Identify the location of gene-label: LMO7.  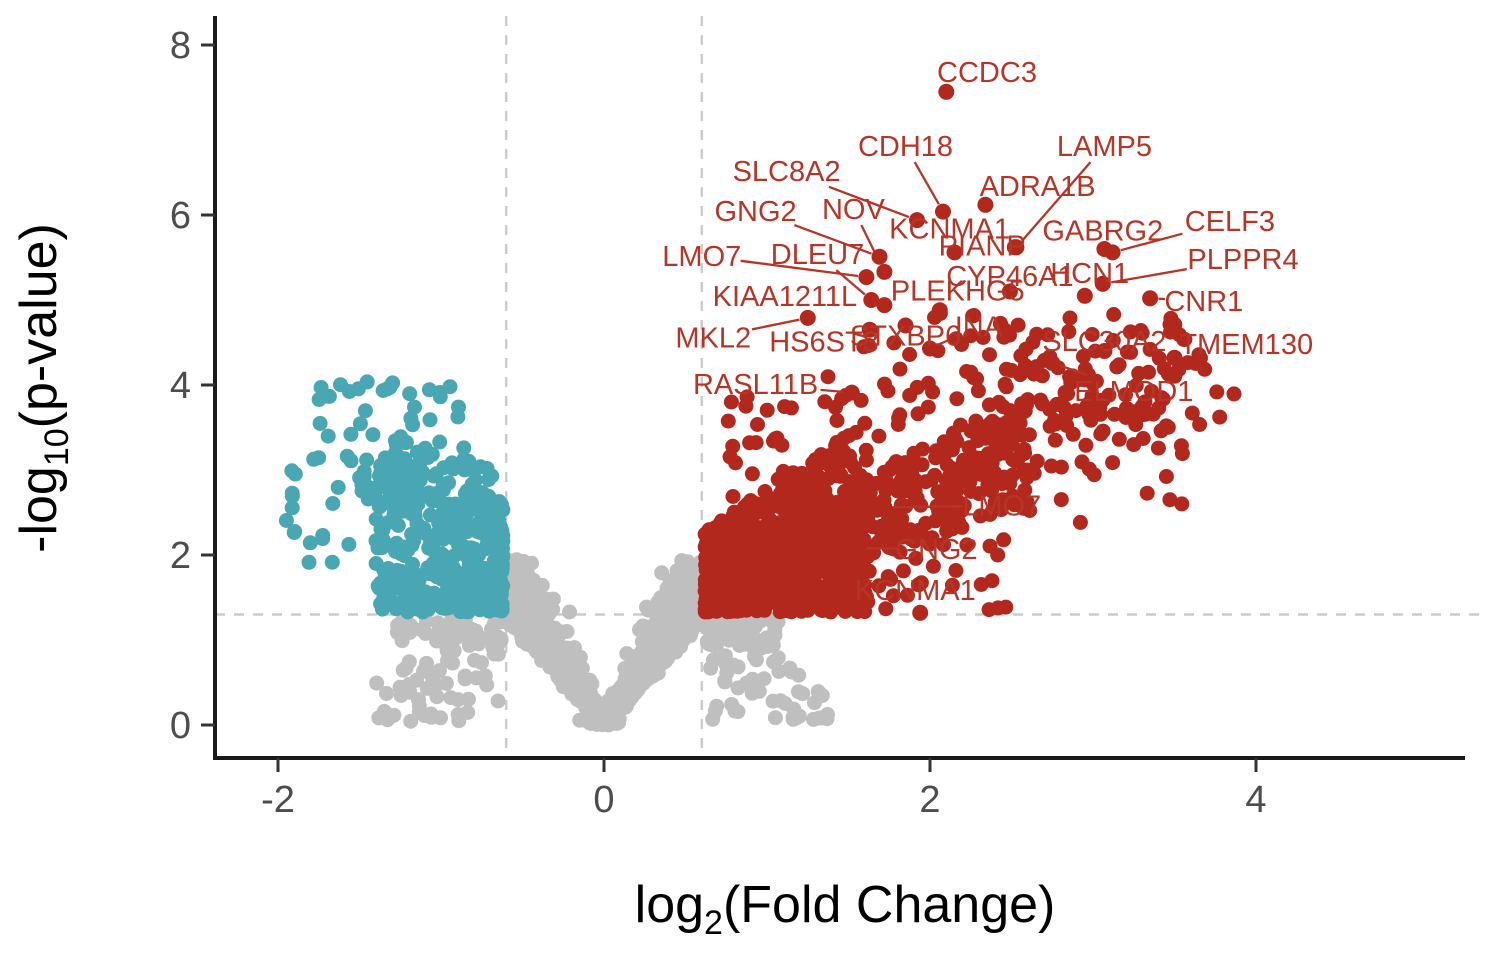
(701, 257).